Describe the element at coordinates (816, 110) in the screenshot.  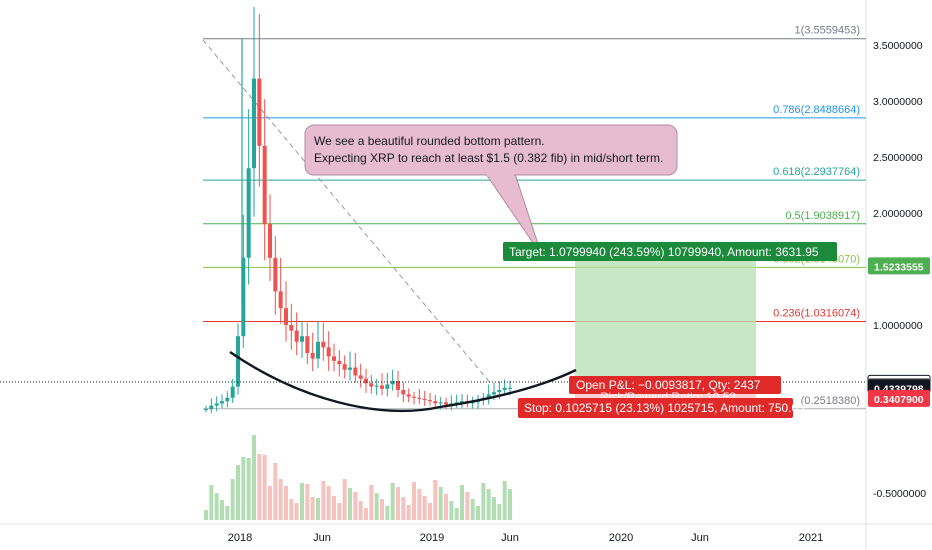
I see `fib-level-label: 0.786(2.8488664)` at that location.